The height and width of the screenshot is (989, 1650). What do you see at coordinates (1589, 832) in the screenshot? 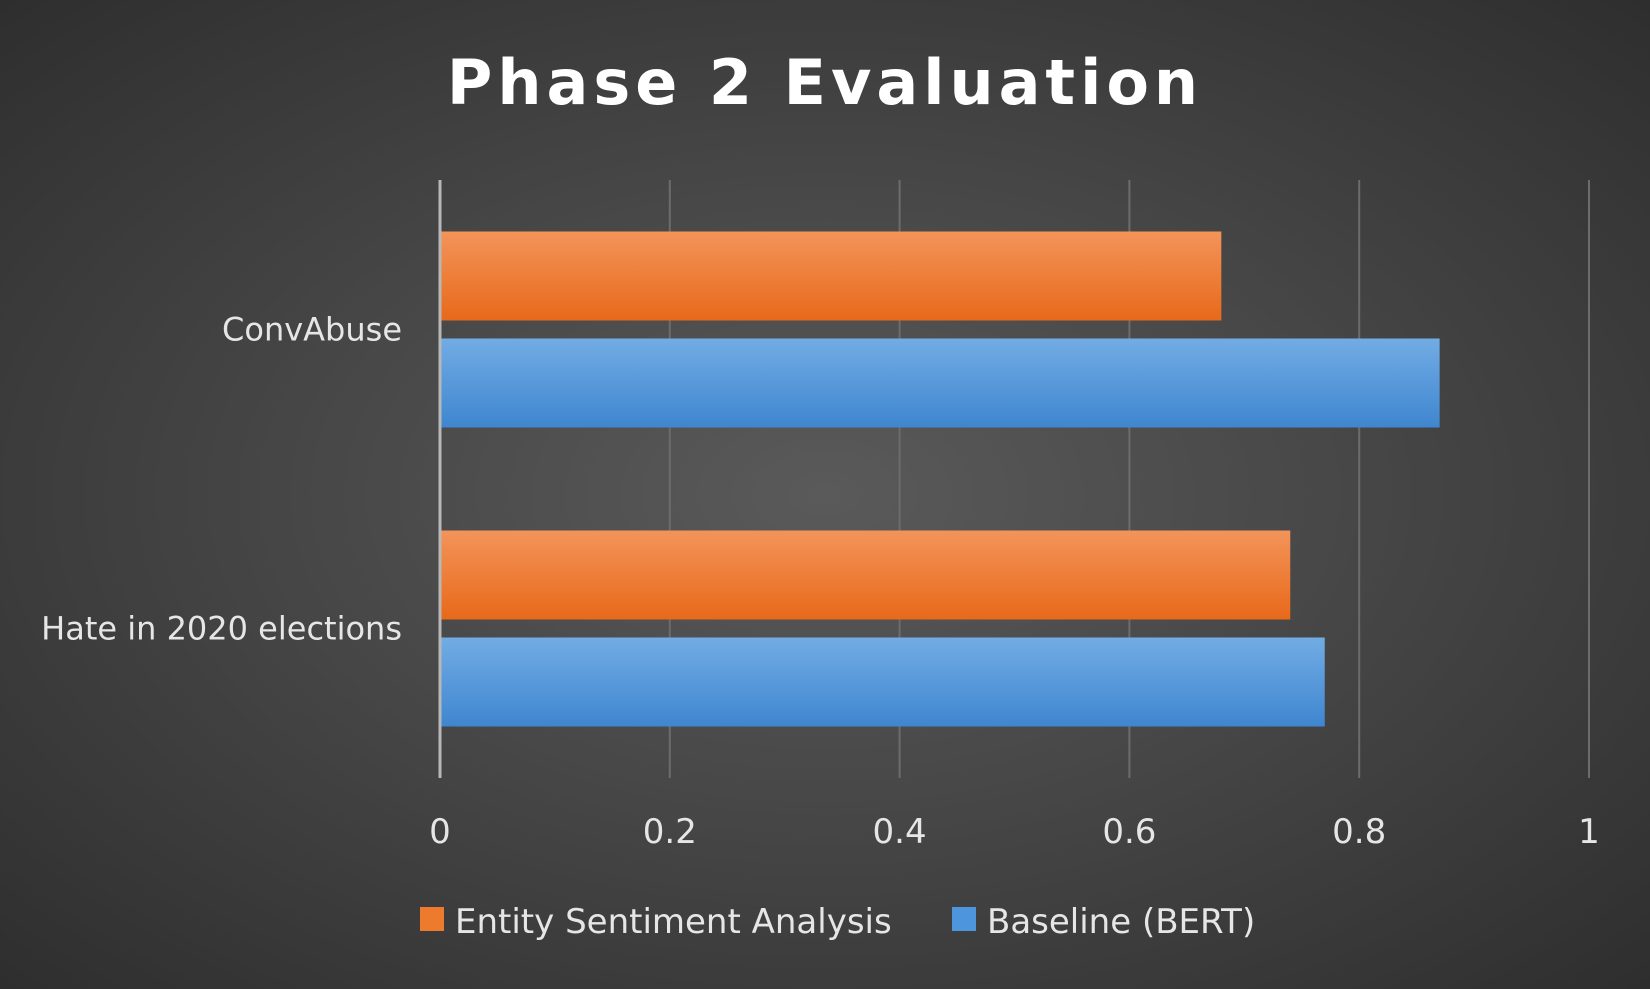
I see `x-tick-label: 1` at bounding box center [1589, 832].